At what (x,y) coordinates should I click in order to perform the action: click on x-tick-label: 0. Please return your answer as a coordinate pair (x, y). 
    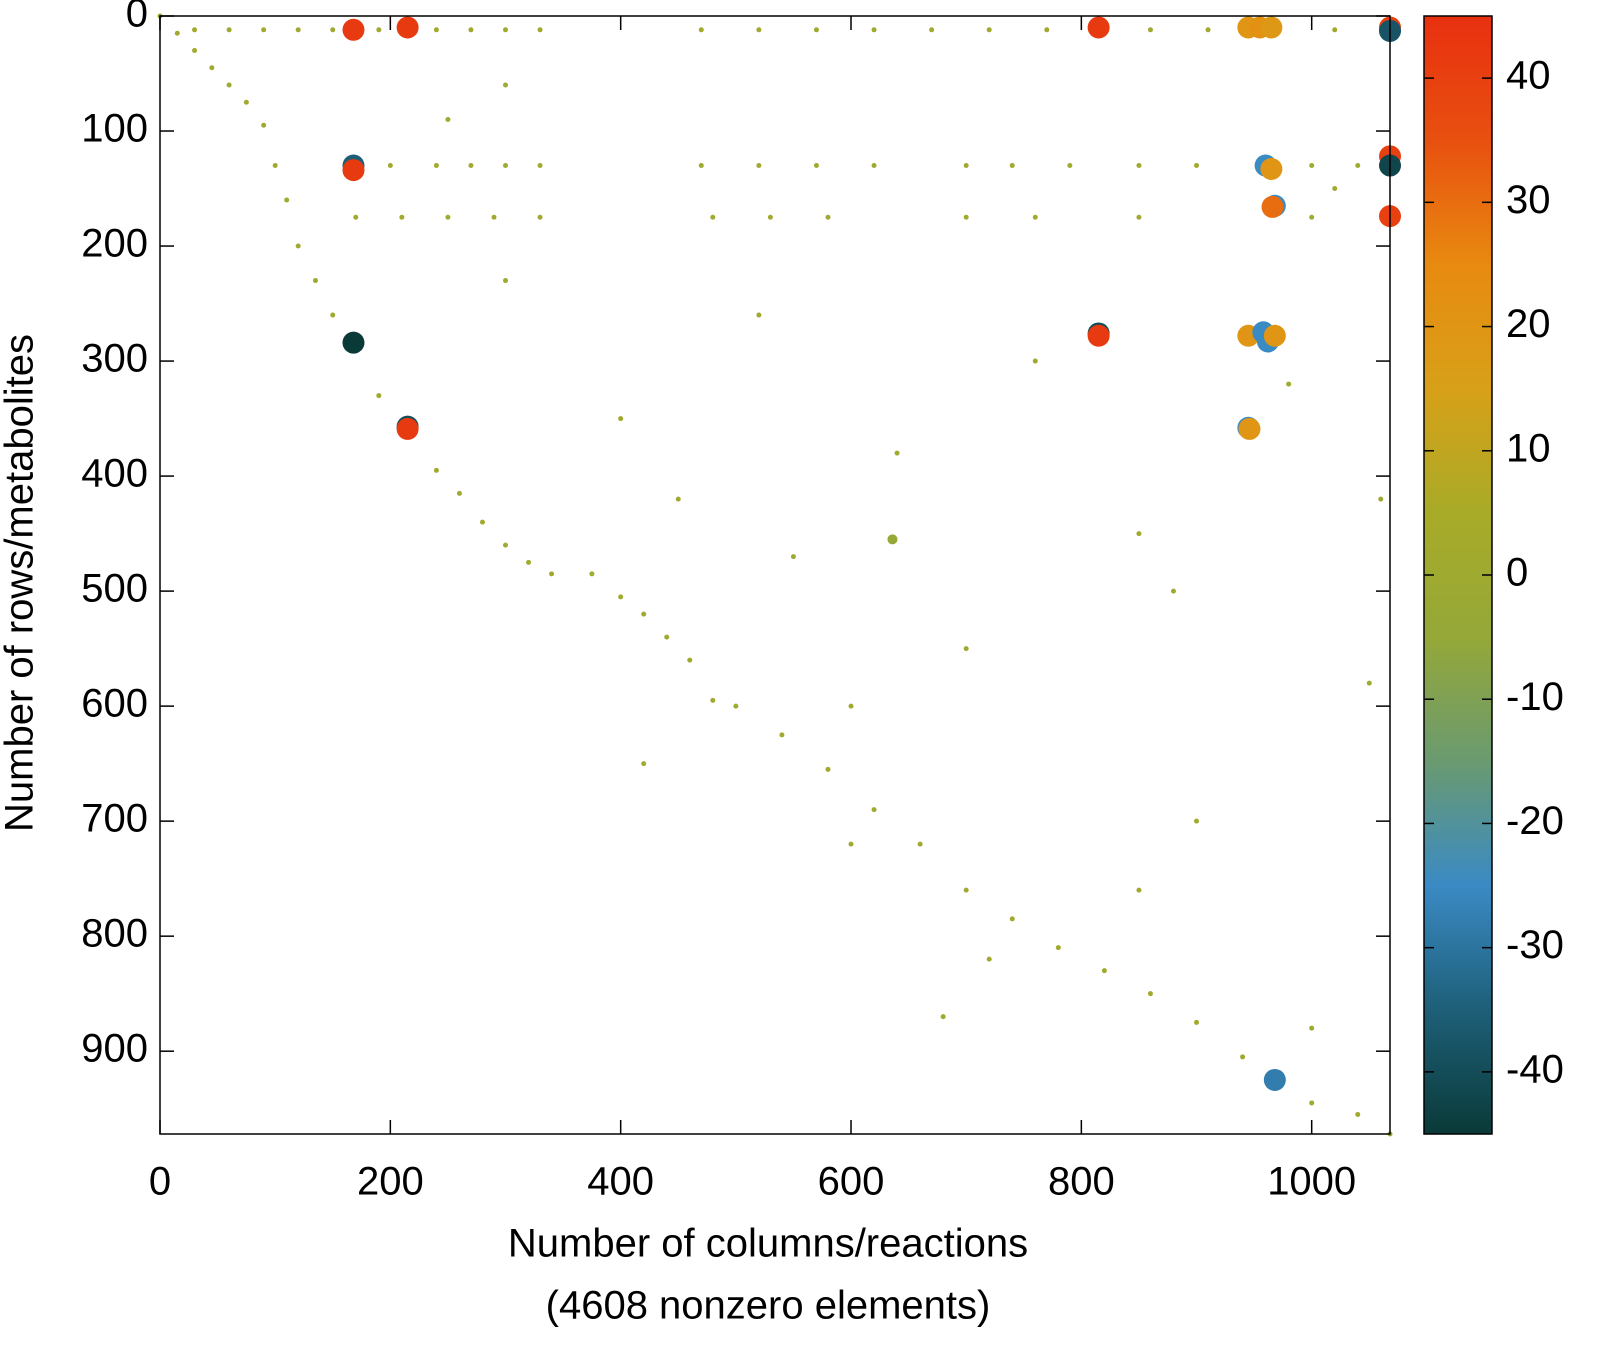
    Looking at the image, I should click on (160, 1182).